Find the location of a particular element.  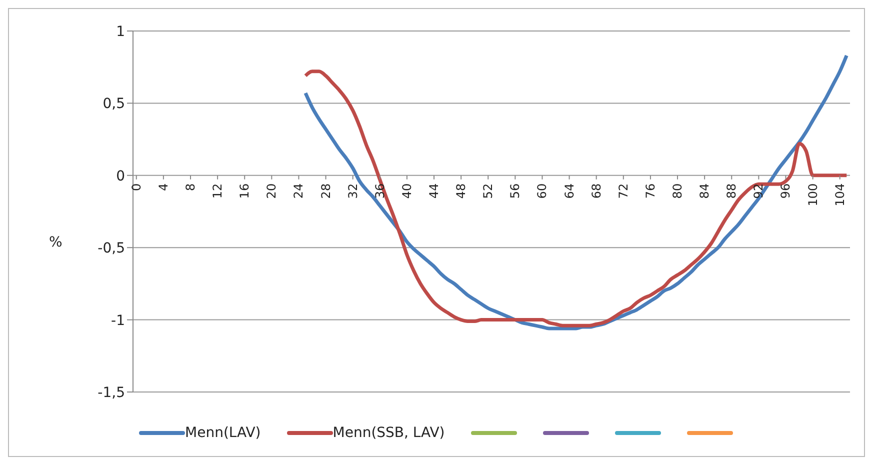

legend-label: Menn(SSB, LAV) is located at coordinates (388, 433).